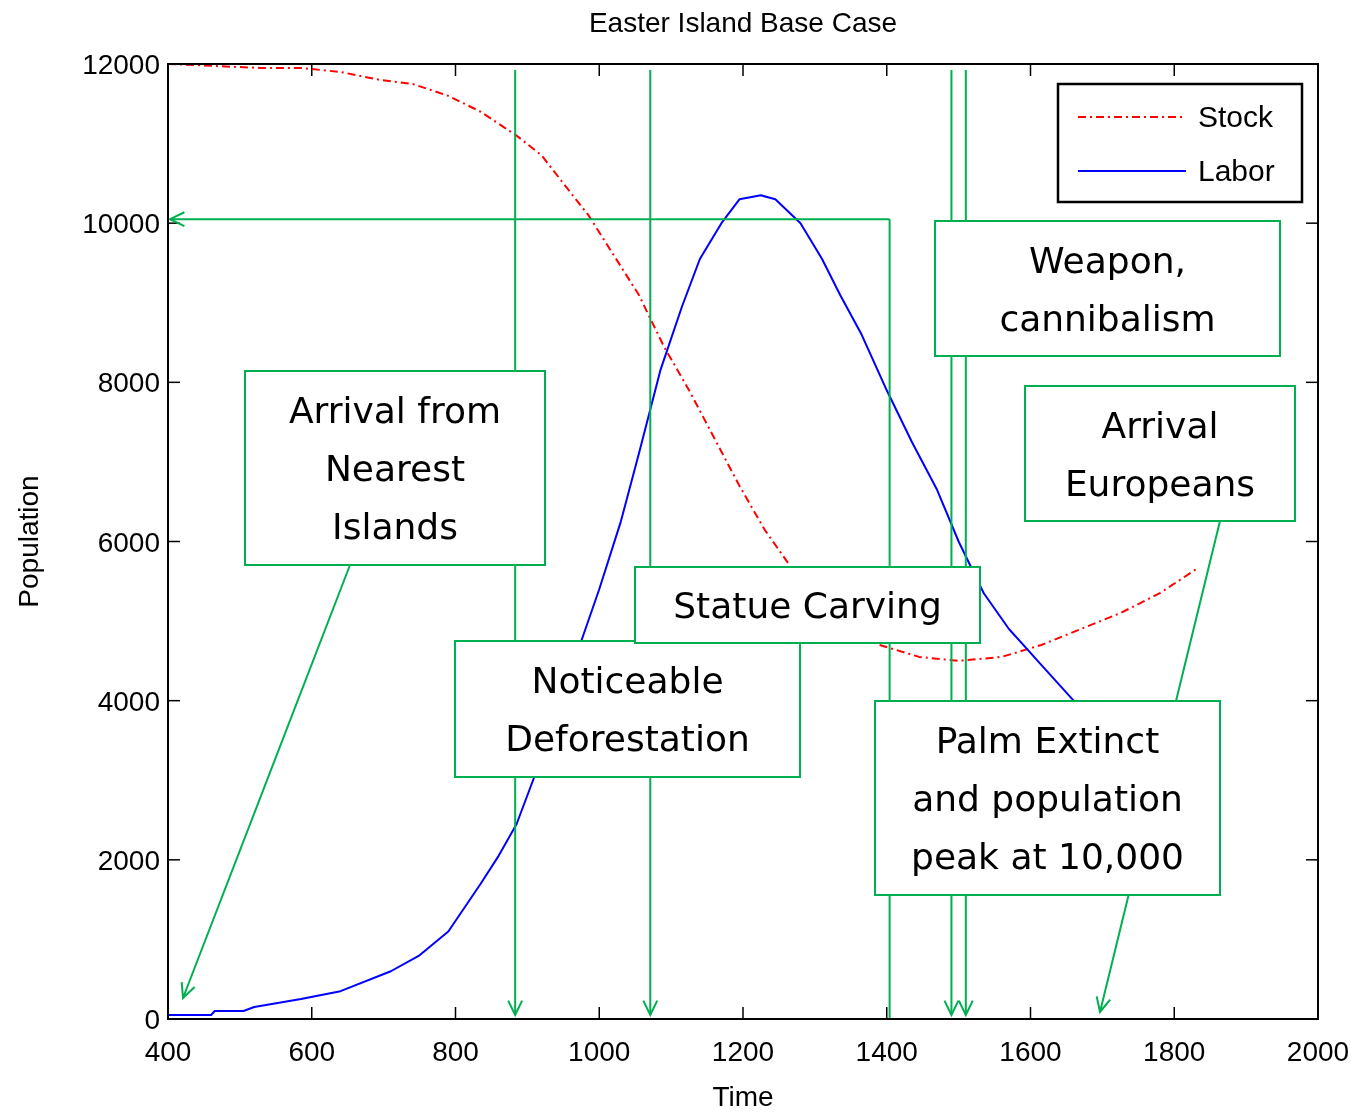  I want to click on x-tick-label: 1400, so click(886, 1051).